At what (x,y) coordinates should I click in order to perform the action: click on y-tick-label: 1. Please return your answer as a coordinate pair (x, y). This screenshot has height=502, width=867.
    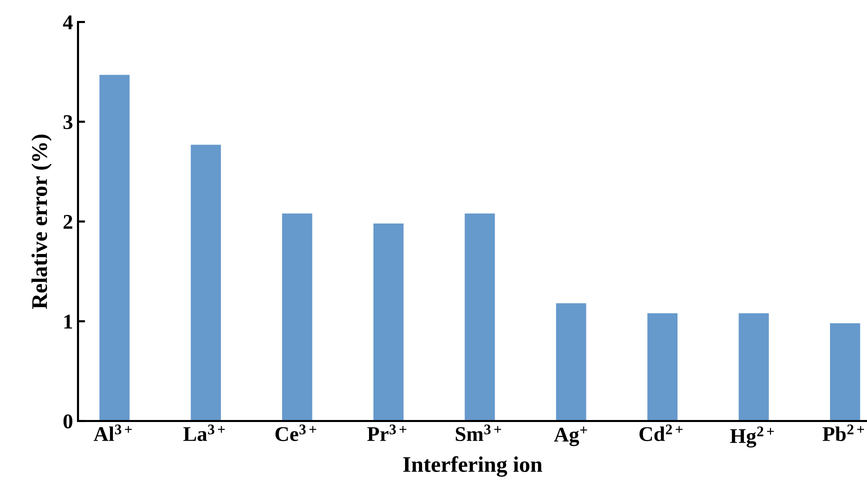
    Looking at the image, I should click on (68, 321).